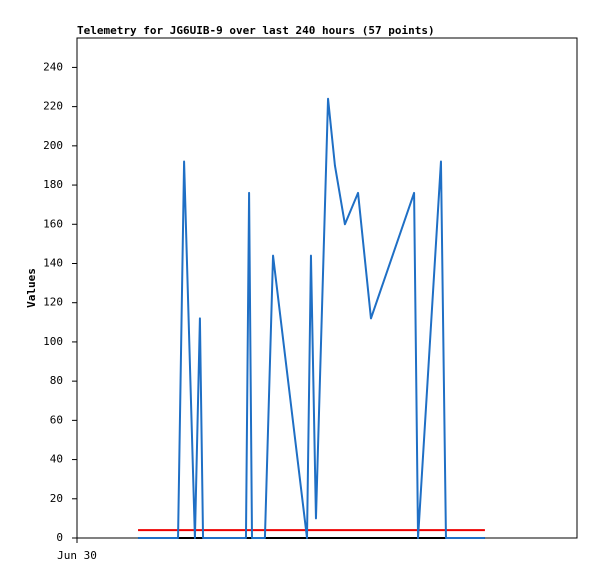 The image size is (597, 579). What do you see at coordinates (53, 341) in the screenshot?
I see `y-tick-label: 100` at bounding box center [53, 341].